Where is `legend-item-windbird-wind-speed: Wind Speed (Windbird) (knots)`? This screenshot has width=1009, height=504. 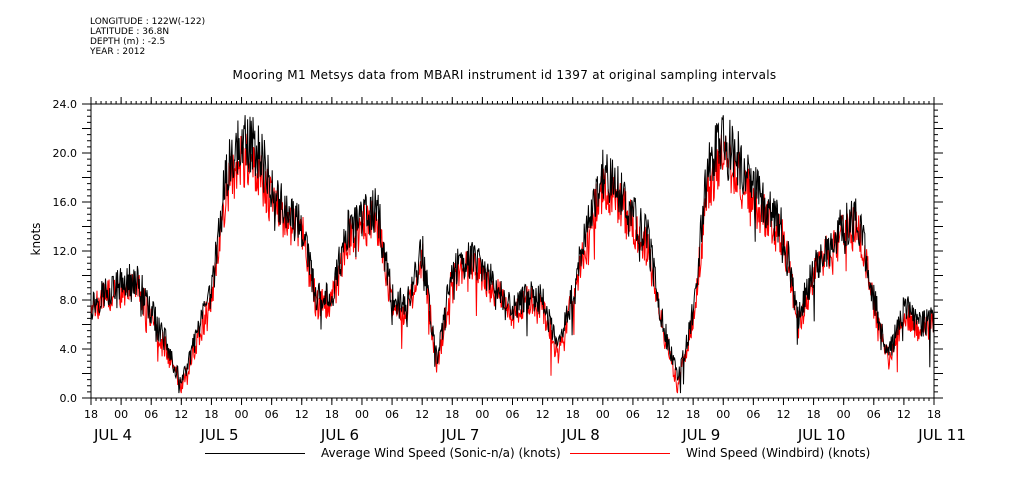
legend-item-windbird-wind-speed: Wind Speed (Windbird) (knots) is located at coordinates (720, 453).